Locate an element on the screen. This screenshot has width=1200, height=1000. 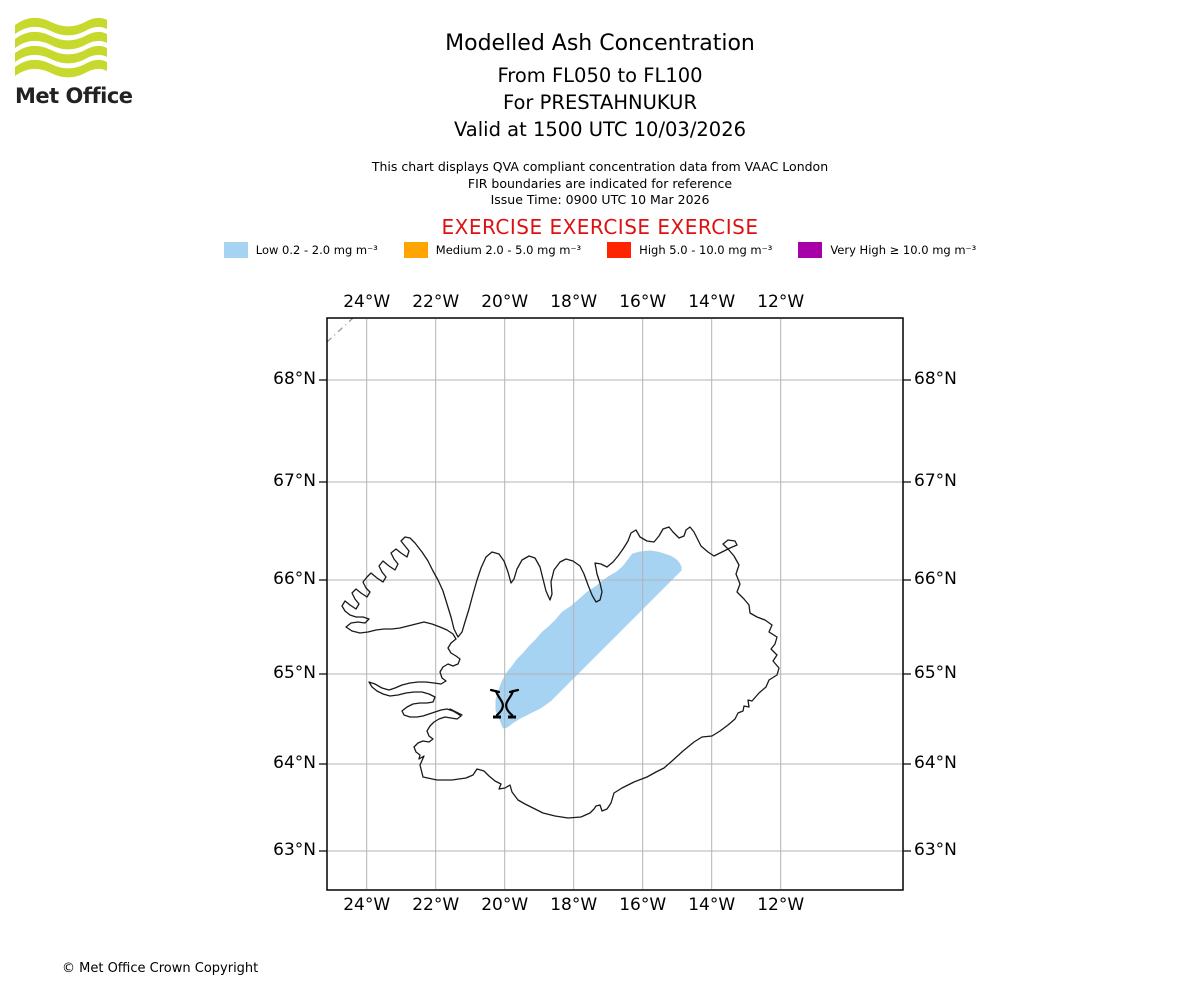
crown-copyright: © Met Office Crown Copyright is located at coordinates (160, 968).